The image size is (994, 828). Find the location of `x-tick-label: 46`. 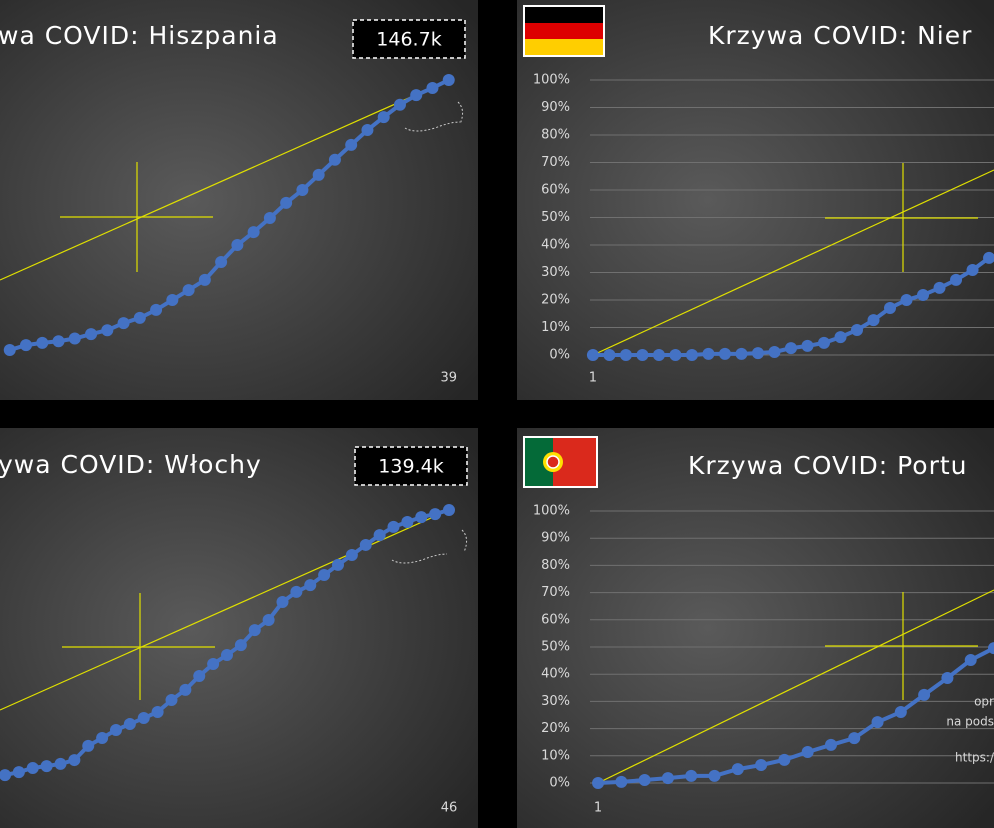

x-tick-label: 46 is located at coordinates (449, 808).